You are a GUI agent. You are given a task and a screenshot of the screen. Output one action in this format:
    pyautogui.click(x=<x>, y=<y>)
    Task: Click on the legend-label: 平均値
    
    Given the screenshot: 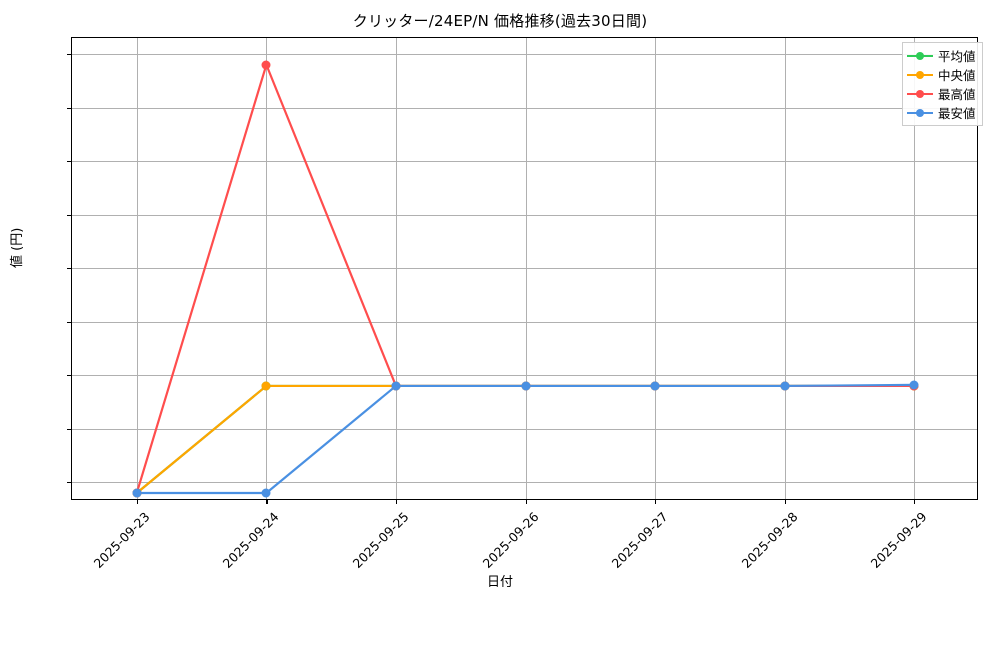 What is the action you would take?
    pyautogui.click(x=957, y=56)
    